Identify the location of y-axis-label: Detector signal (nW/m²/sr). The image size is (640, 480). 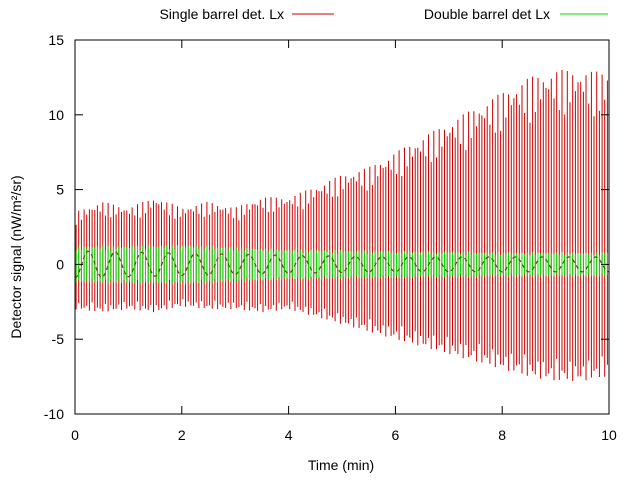
(16, 256).